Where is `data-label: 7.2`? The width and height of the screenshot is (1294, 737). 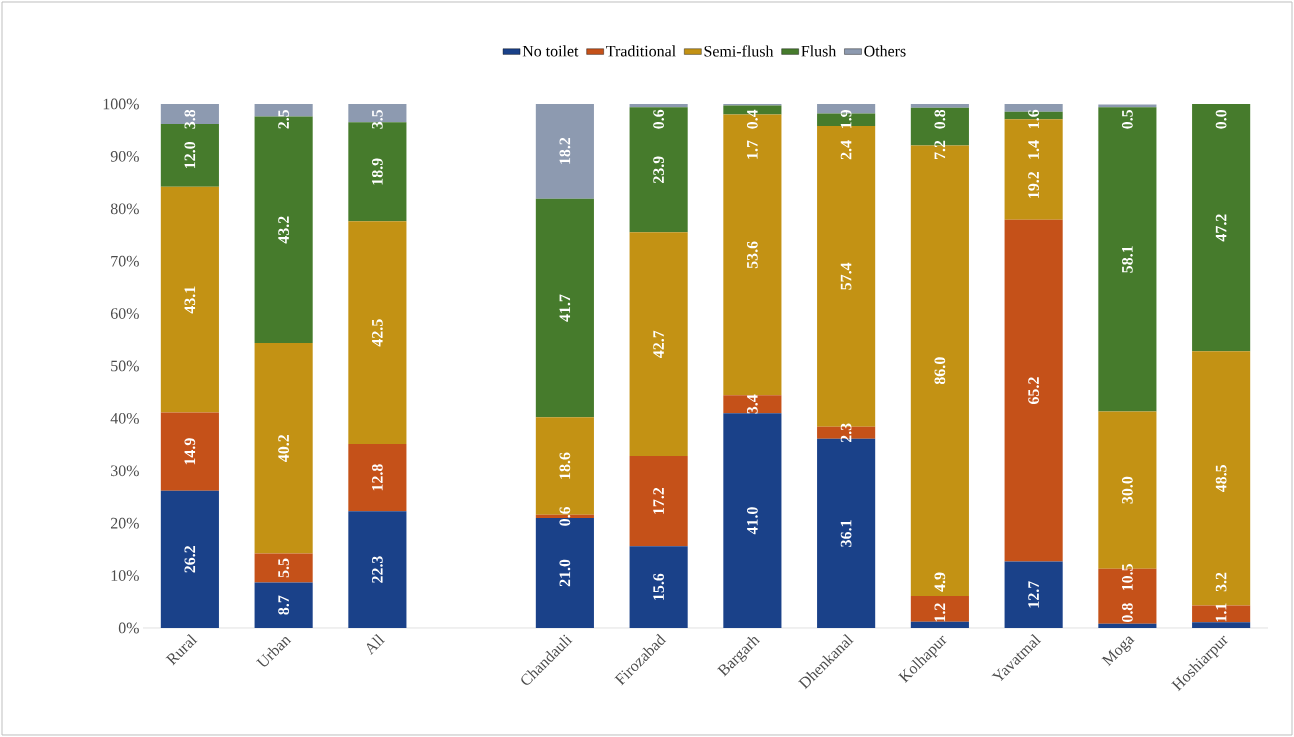 data-label: 7.2 is located at coordinates (940, 150).